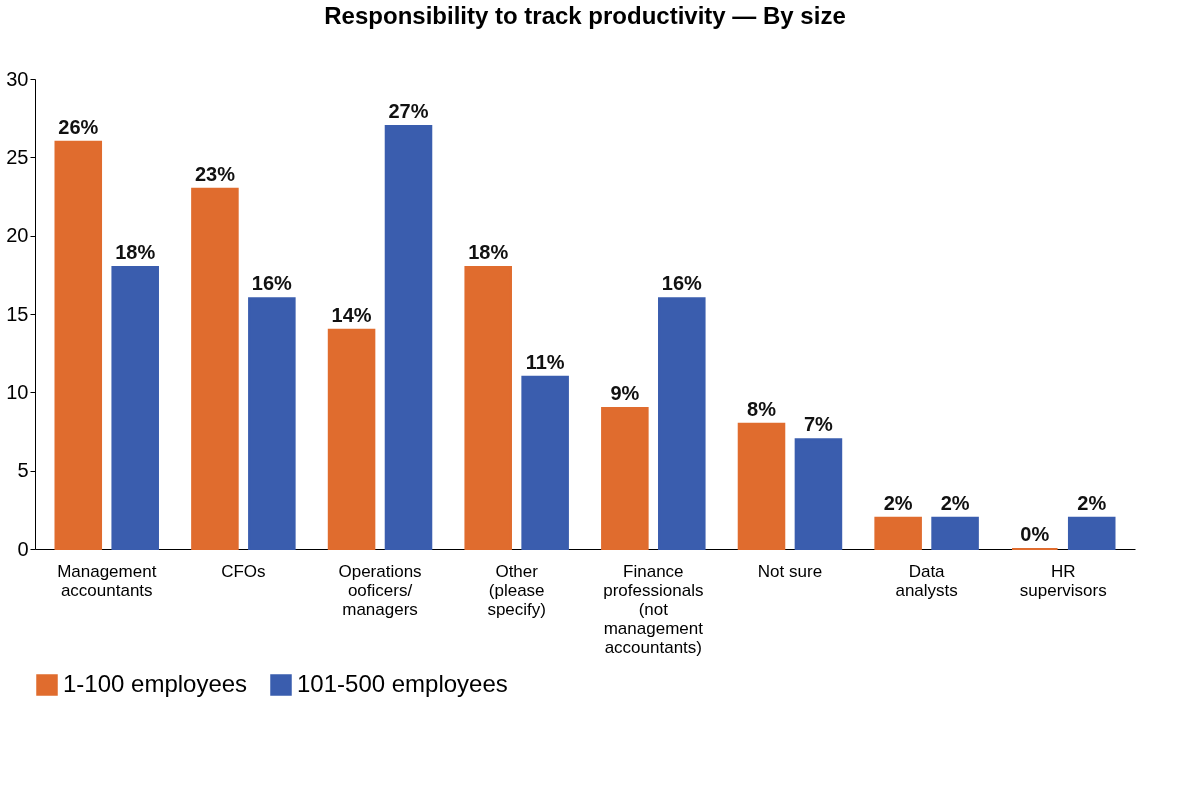 This screenshot has width=1198, height=811. Describe the element at coordinates (585, 15) in the screenshot. I see `chart-title: Responsibility to track productivity — By size` at that location.